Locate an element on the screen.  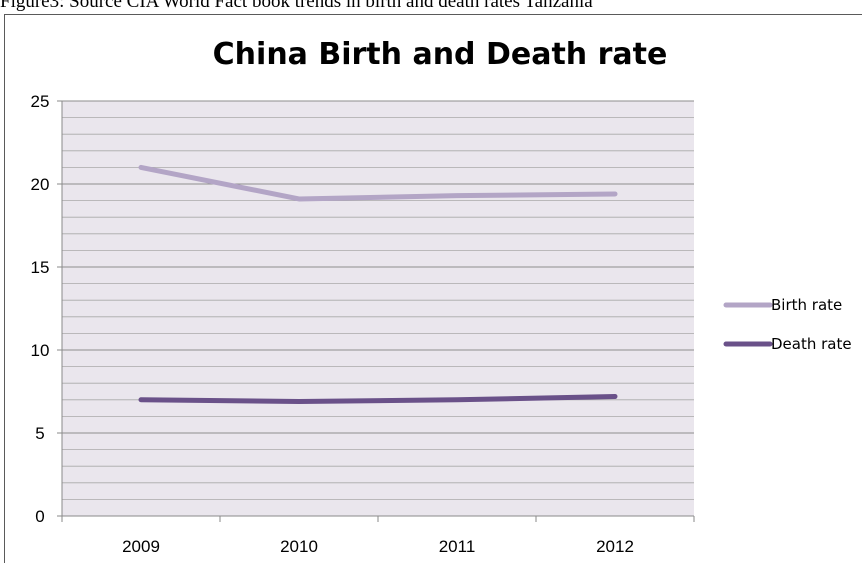
frame-left-border is located at coordinates (4, 288).